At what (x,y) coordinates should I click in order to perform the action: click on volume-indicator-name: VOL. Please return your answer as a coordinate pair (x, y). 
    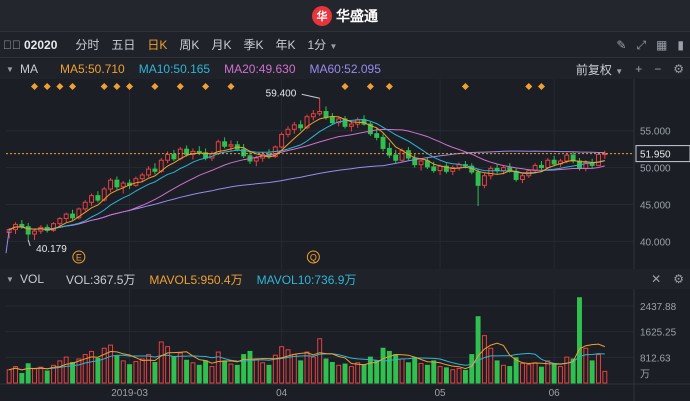
    Looking at the image, I should click on (32, 279).